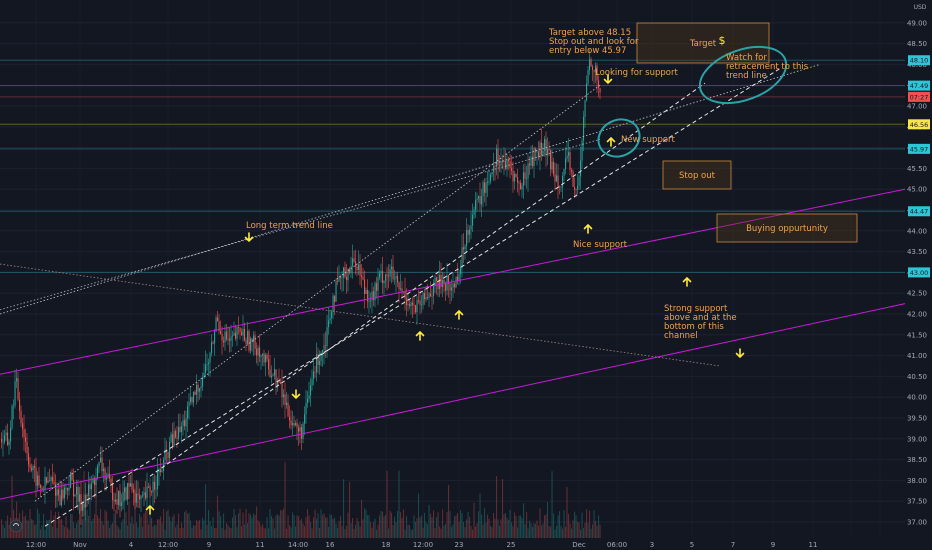  I want to click on y-tick-label: 41.00, so click(917, 356).